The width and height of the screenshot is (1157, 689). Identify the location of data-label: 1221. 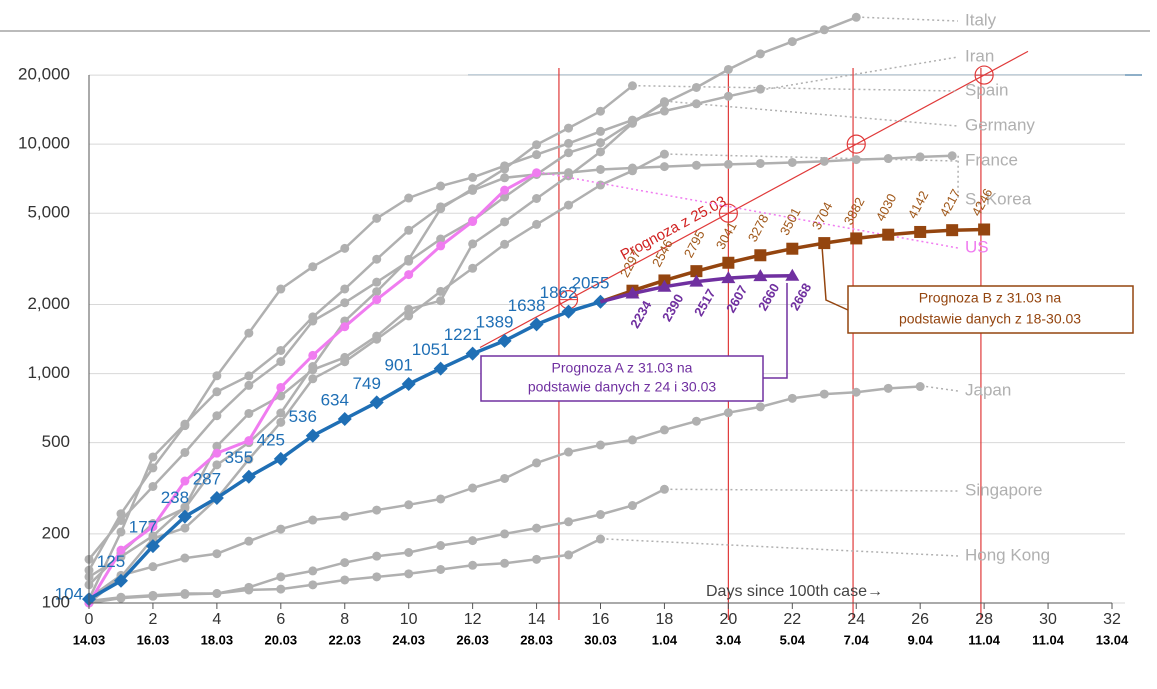
(463, 334).